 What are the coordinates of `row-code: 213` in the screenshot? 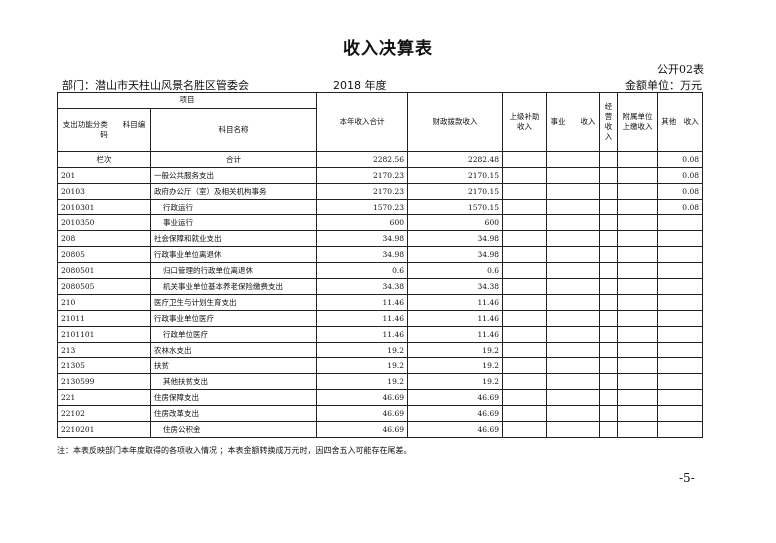 It's located at (104, 350).